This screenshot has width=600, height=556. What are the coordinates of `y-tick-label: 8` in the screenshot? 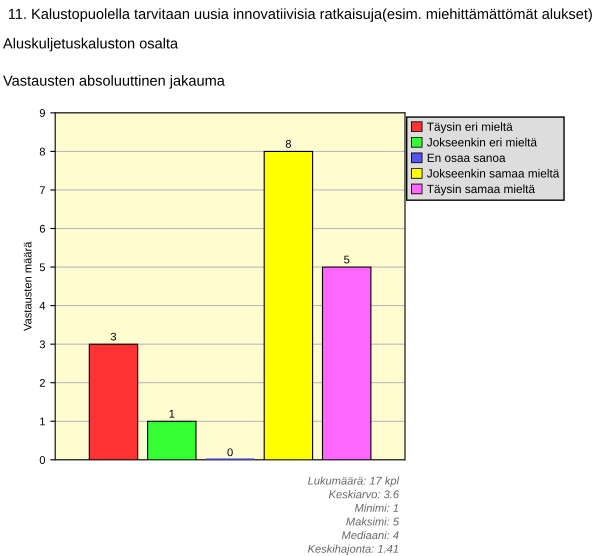 It's located at (42, 152).